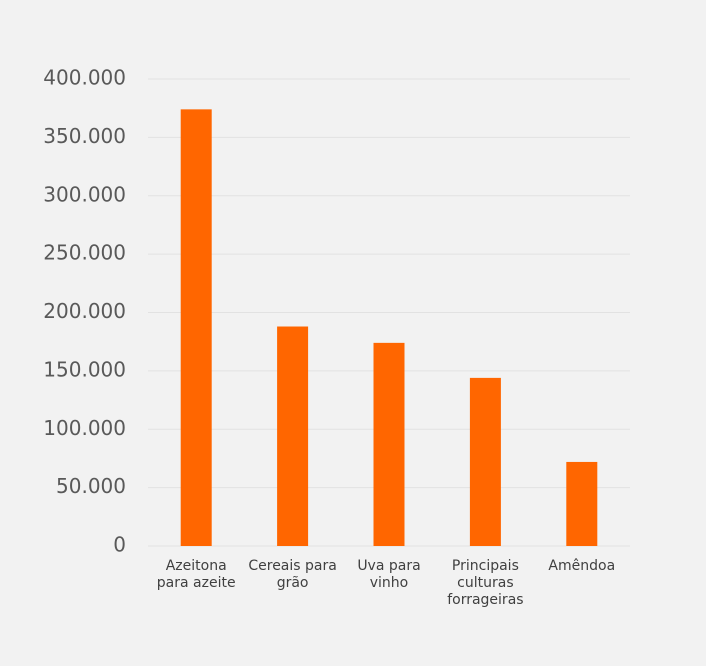  What do you see at coordinates (84, 428) in the screenshot?
I see `y-tick-label: 100.000` at bounding box center [84, 428].